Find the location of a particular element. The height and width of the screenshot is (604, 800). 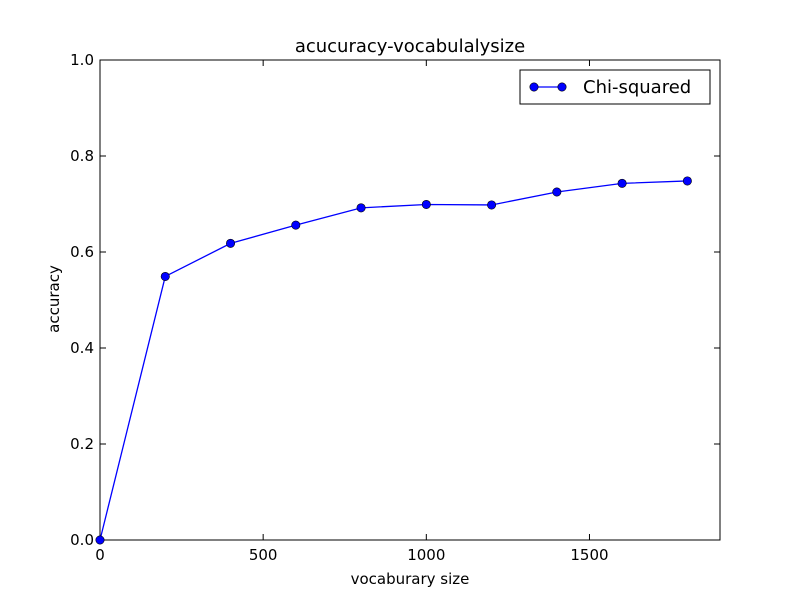

x-tick-label: 1000 is located at coordinates (426, 555).